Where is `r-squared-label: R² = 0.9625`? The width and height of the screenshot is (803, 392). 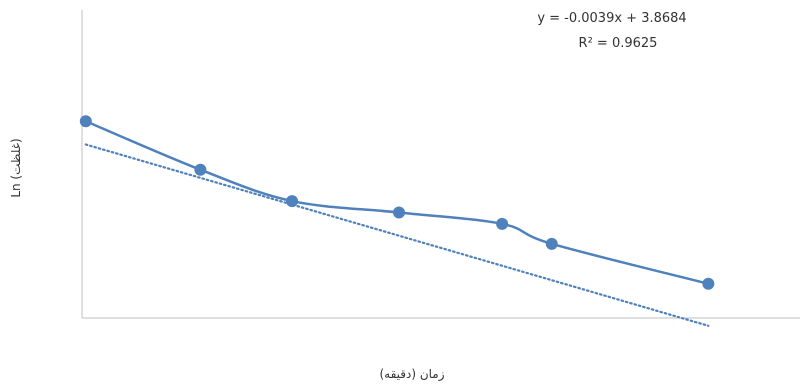 r-squared-label: R² = 0.9625 is located at coordinates (618, 43).